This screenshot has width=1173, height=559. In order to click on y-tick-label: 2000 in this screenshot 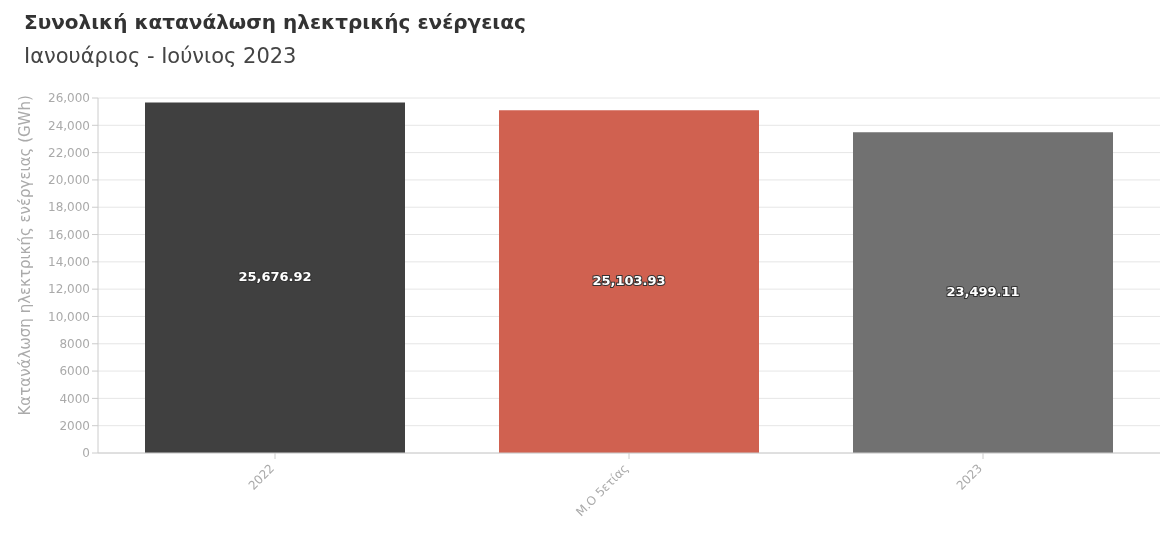, I will do `click(74, 425)`.